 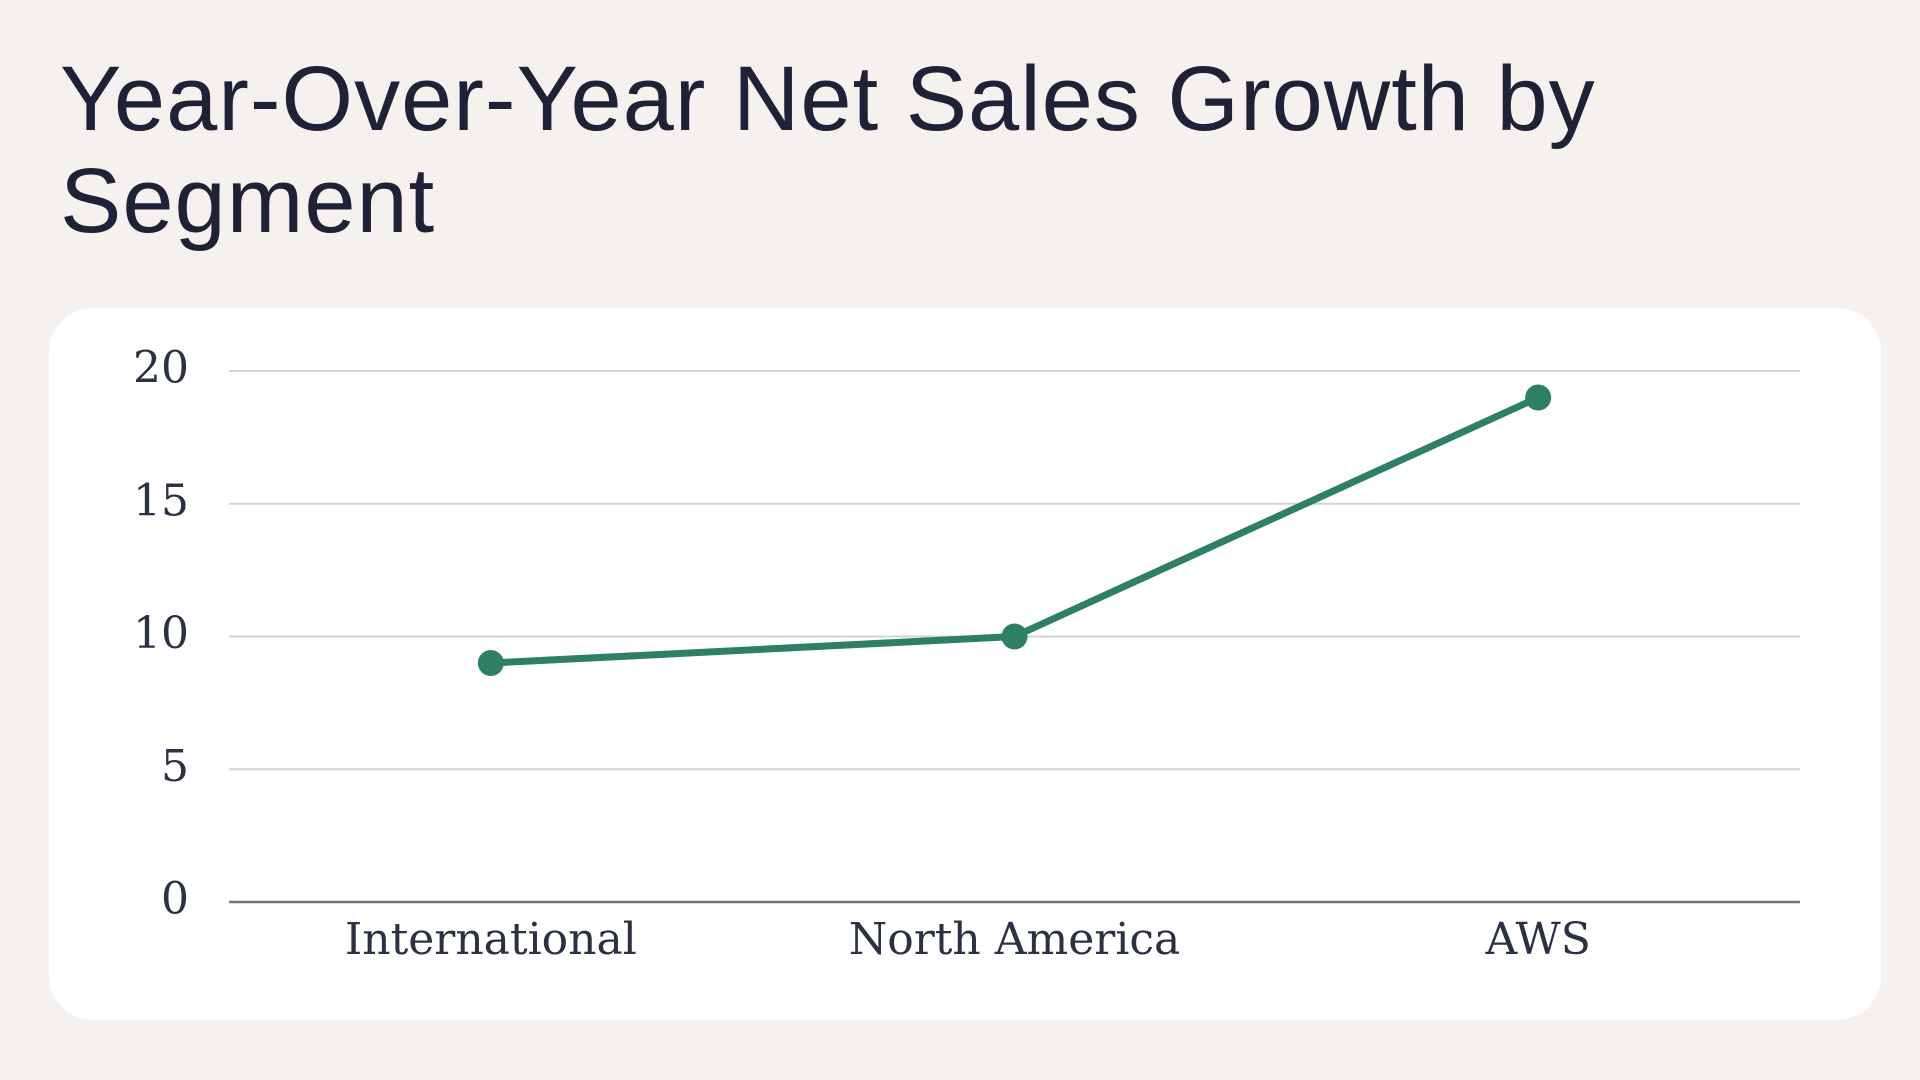 I want to click on y-tick-label: 10, so click(x=161, y=633).